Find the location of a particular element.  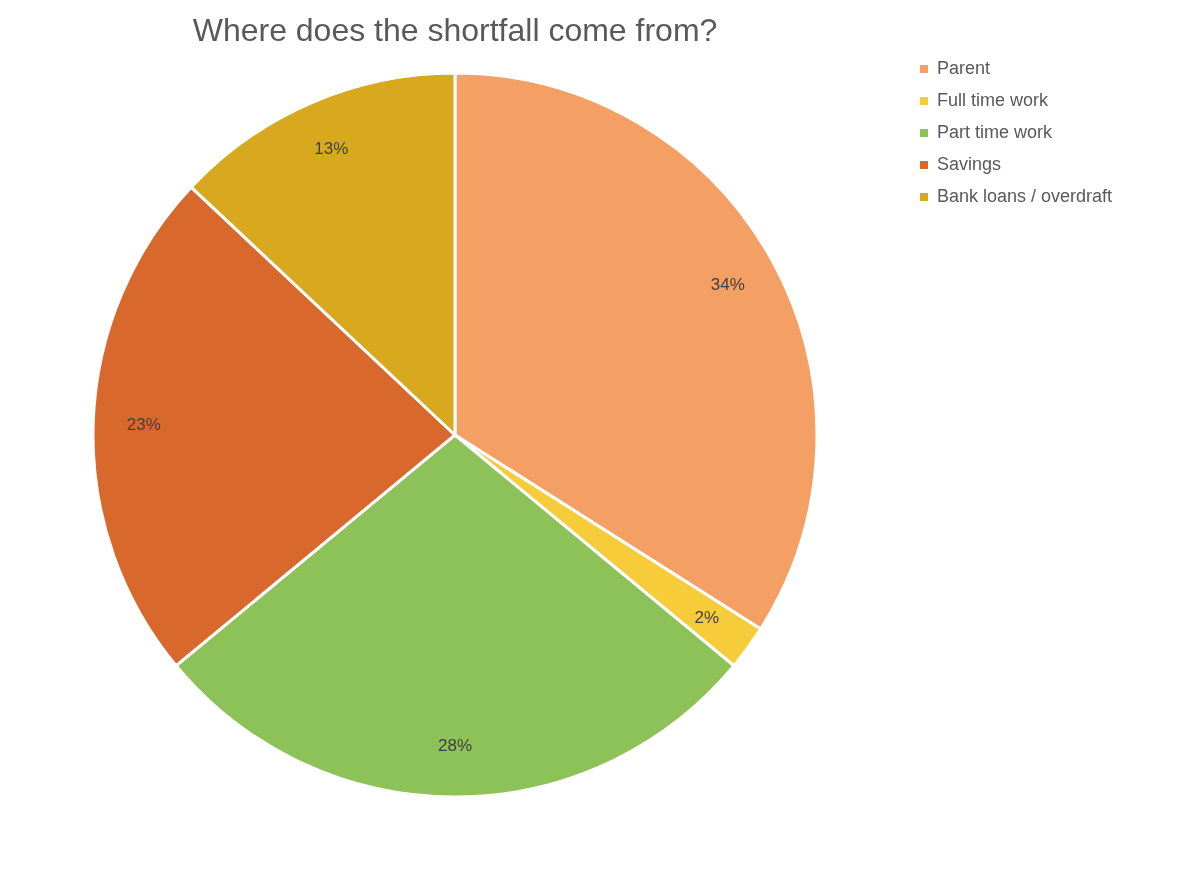

legend-label: Full time work is located at coordinates (993, 100).